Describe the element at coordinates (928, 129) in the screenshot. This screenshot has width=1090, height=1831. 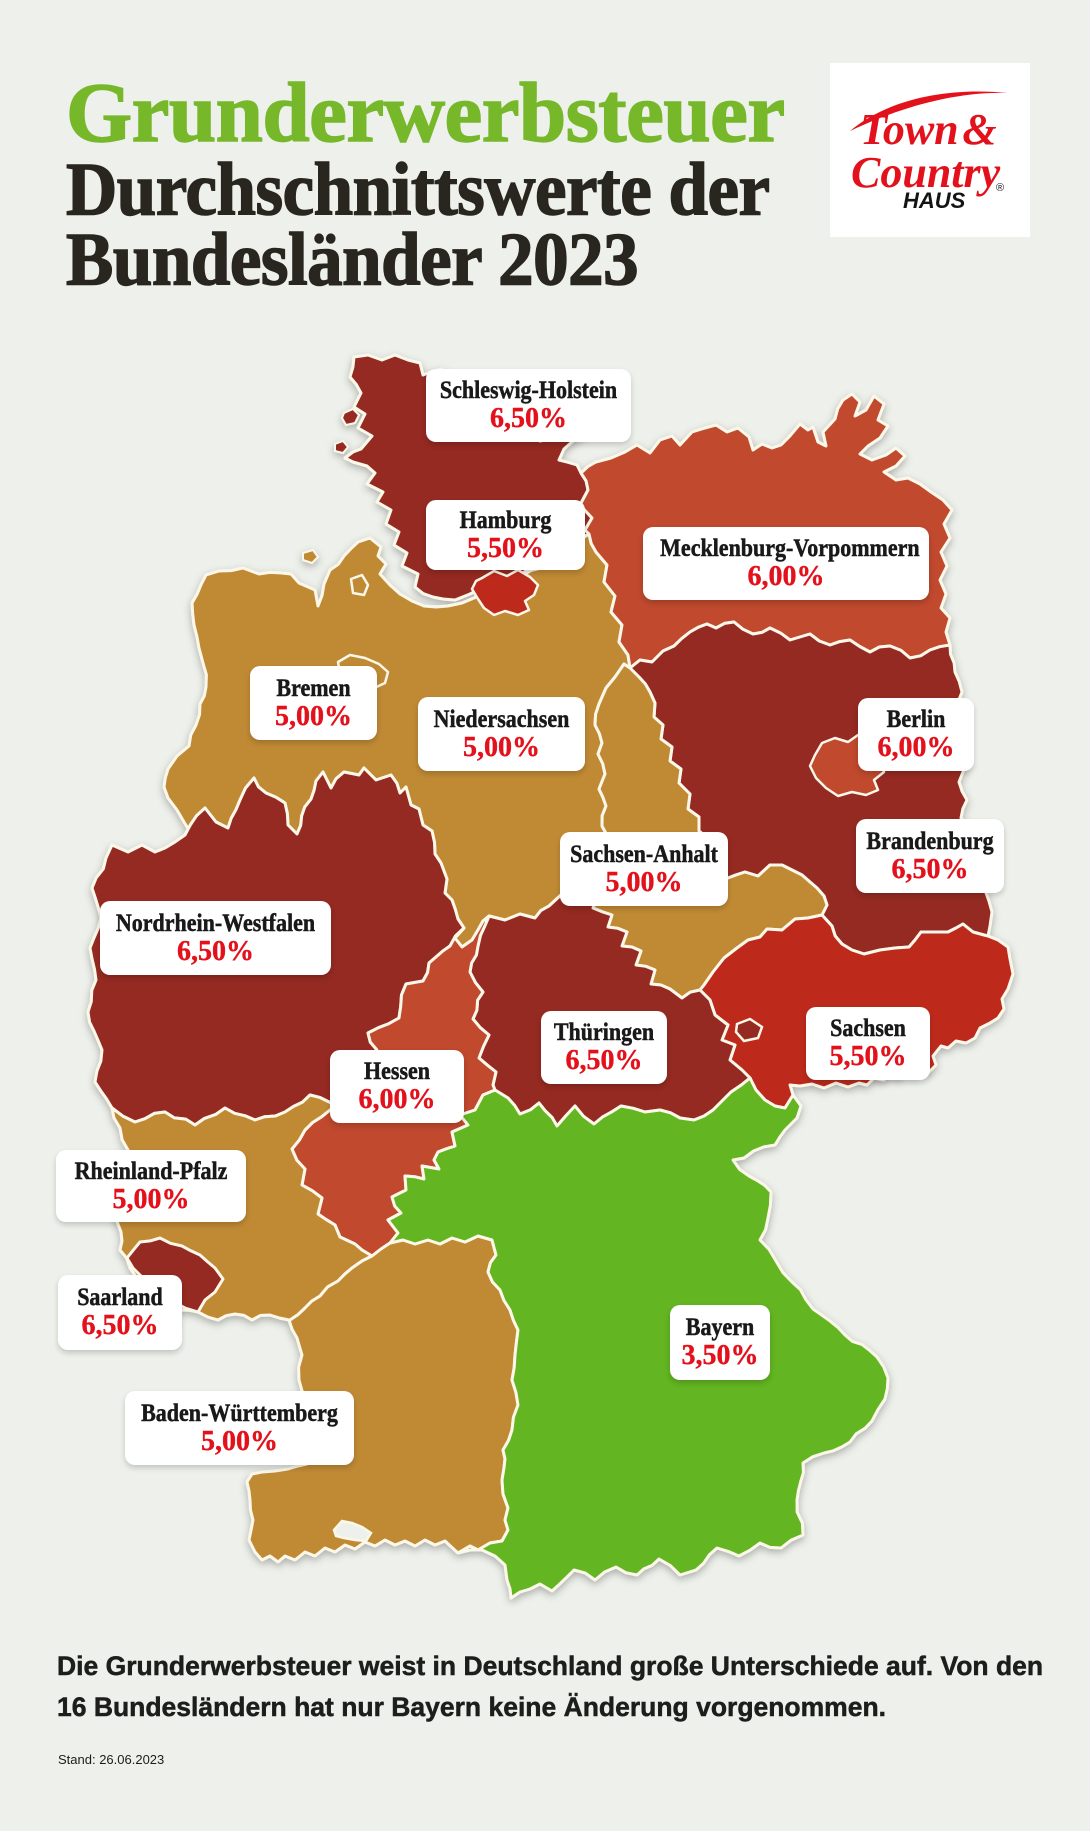
I see `svg-text: Town &` at that location.